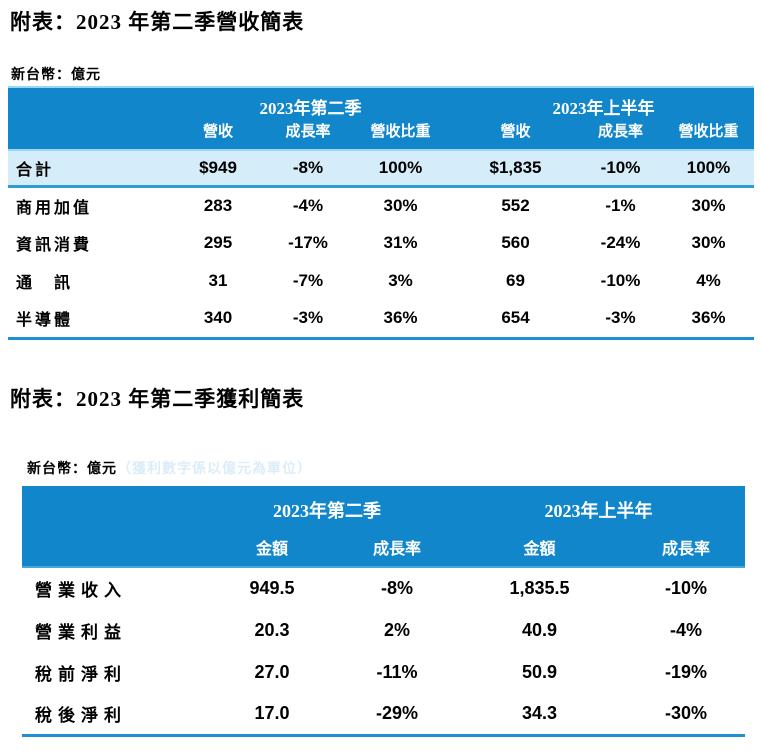  I want to click on table-row: 營業收入 949.5 -8% 1,835.5 -10%, so click(383, 588).